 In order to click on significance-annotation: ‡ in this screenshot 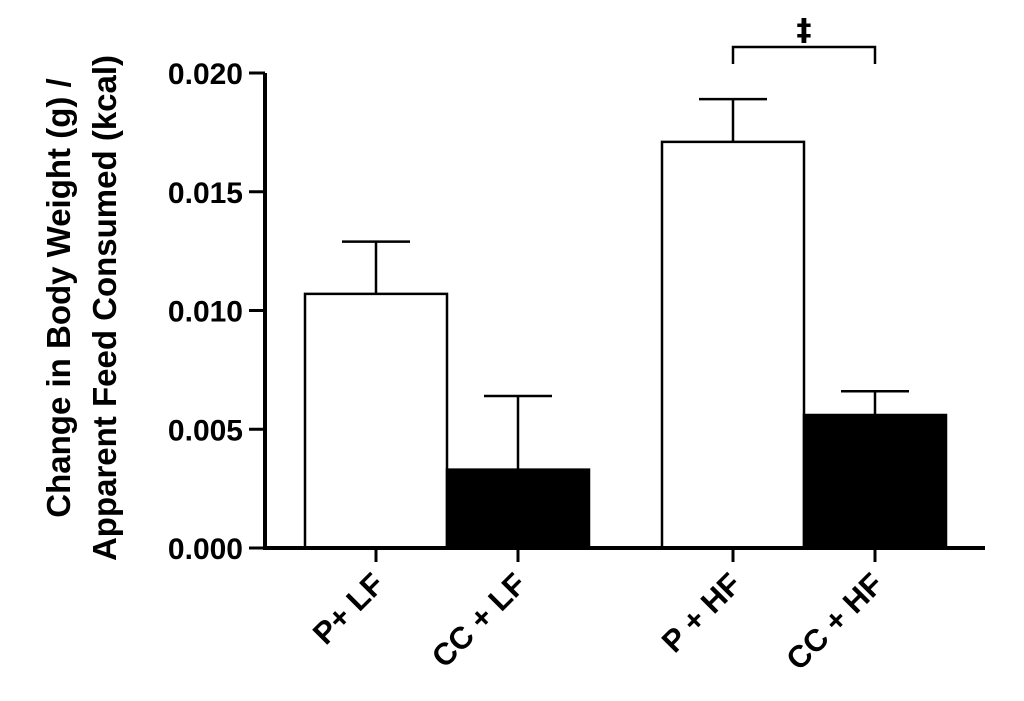, I will do `click(804, 38)`.